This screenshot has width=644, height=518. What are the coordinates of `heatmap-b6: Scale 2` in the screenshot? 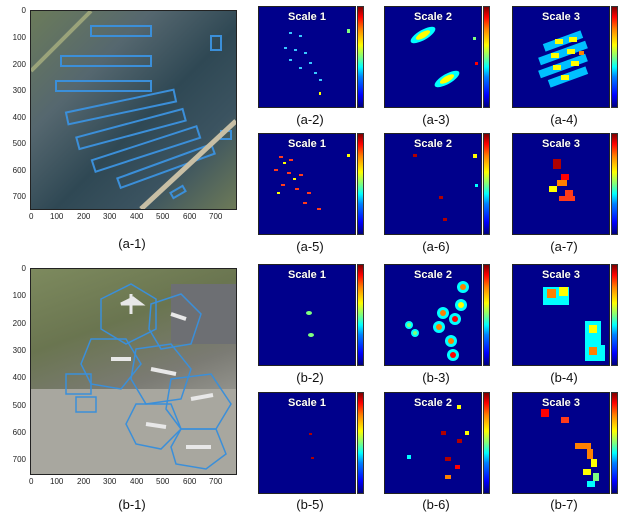 It's located at (433, 443).